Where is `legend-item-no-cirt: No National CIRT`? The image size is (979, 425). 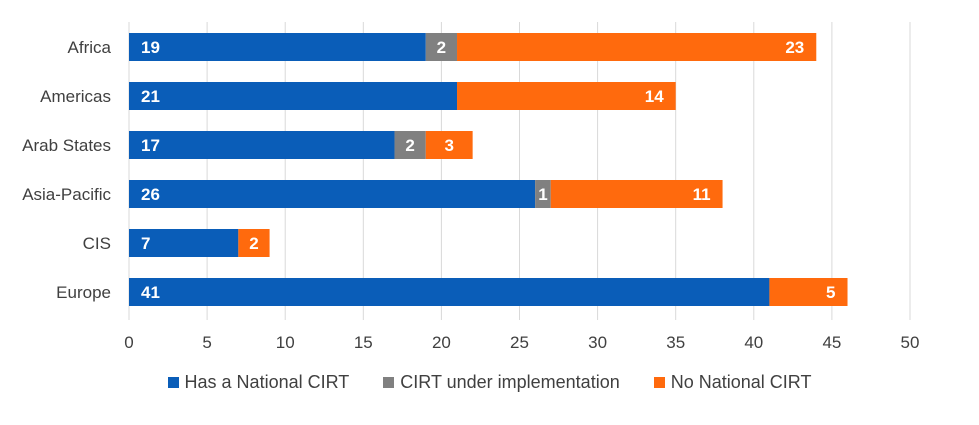 legend-item-no-cirt: No National CIRT is located at coordinates (732, 382).